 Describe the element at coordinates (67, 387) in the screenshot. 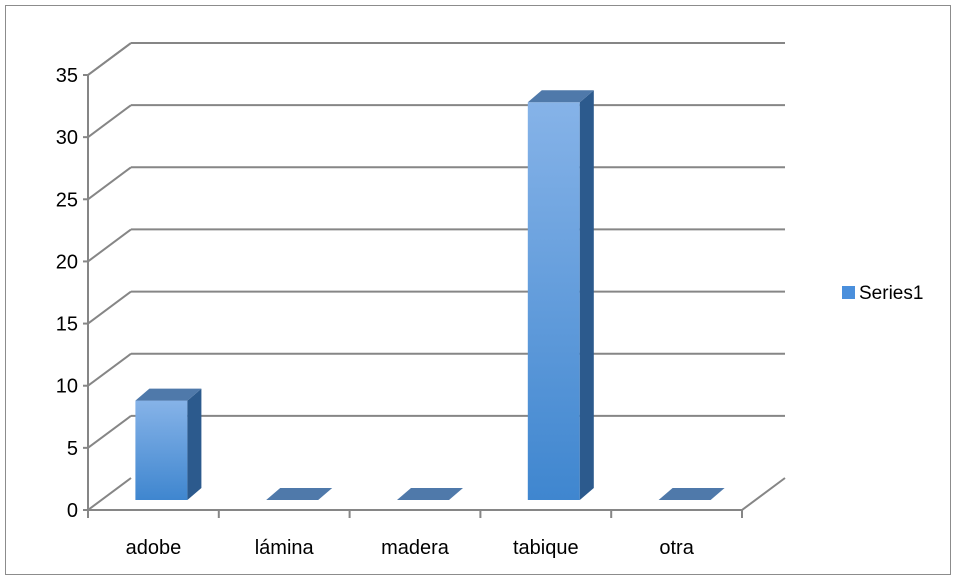

I see `y-tick-label-10: 10` at that location.